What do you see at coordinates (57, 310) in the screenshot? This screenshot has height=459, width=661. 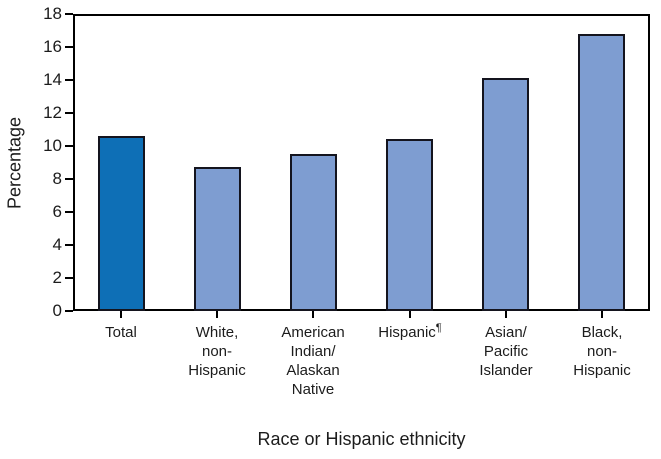 I see `y-tick-label: 0` at bounding box center [57, 310].